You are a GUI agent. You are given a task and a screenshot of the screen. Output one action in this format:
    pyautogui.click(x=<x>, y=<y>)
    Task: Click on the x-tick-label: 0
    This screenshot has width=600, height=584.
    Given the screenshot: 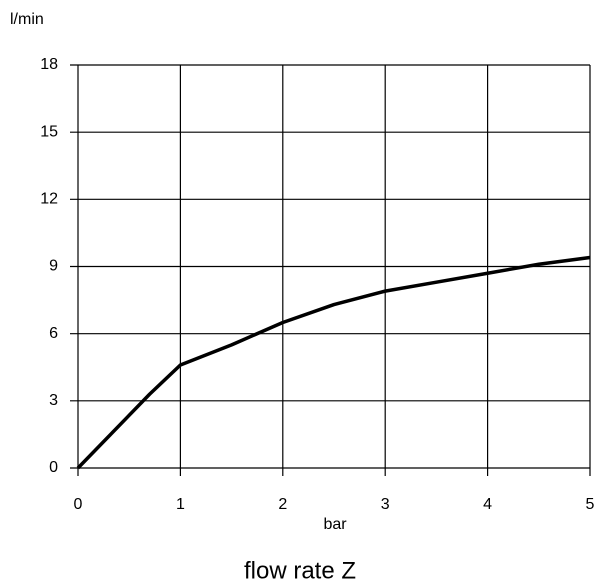 What is the action you would take?
    pyautogui.click(x=78, y=504)
    